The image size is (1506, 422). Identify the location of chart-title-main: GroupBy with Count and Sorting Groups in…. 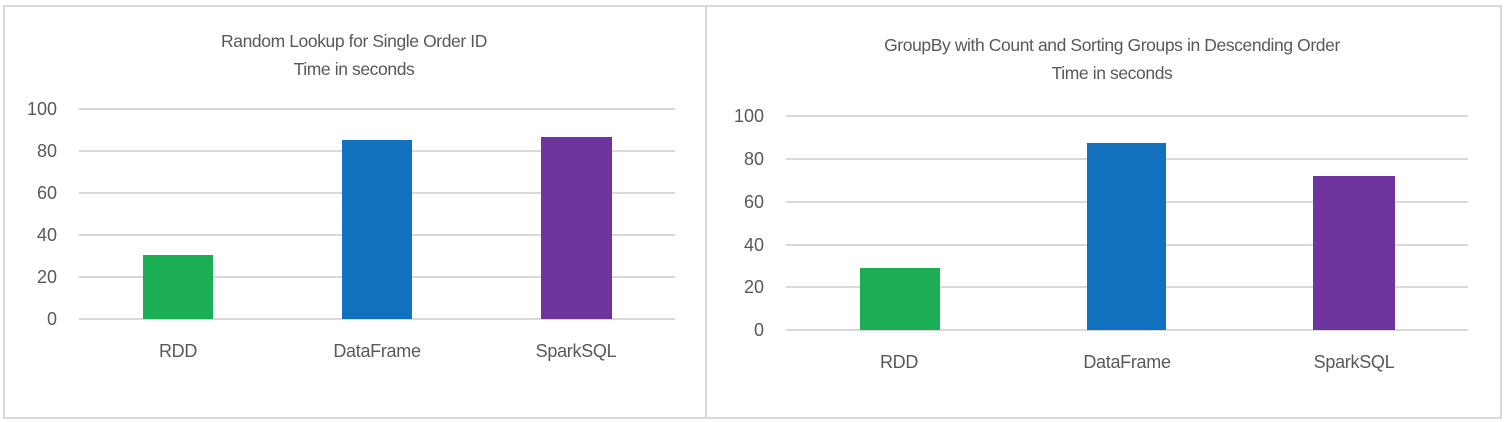
(1112, 45).